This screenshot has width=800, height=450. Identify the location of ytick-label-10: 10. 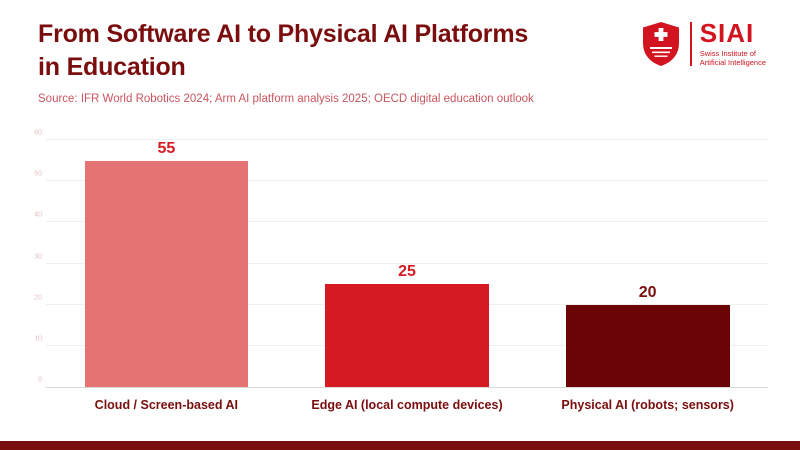
(38, 339).